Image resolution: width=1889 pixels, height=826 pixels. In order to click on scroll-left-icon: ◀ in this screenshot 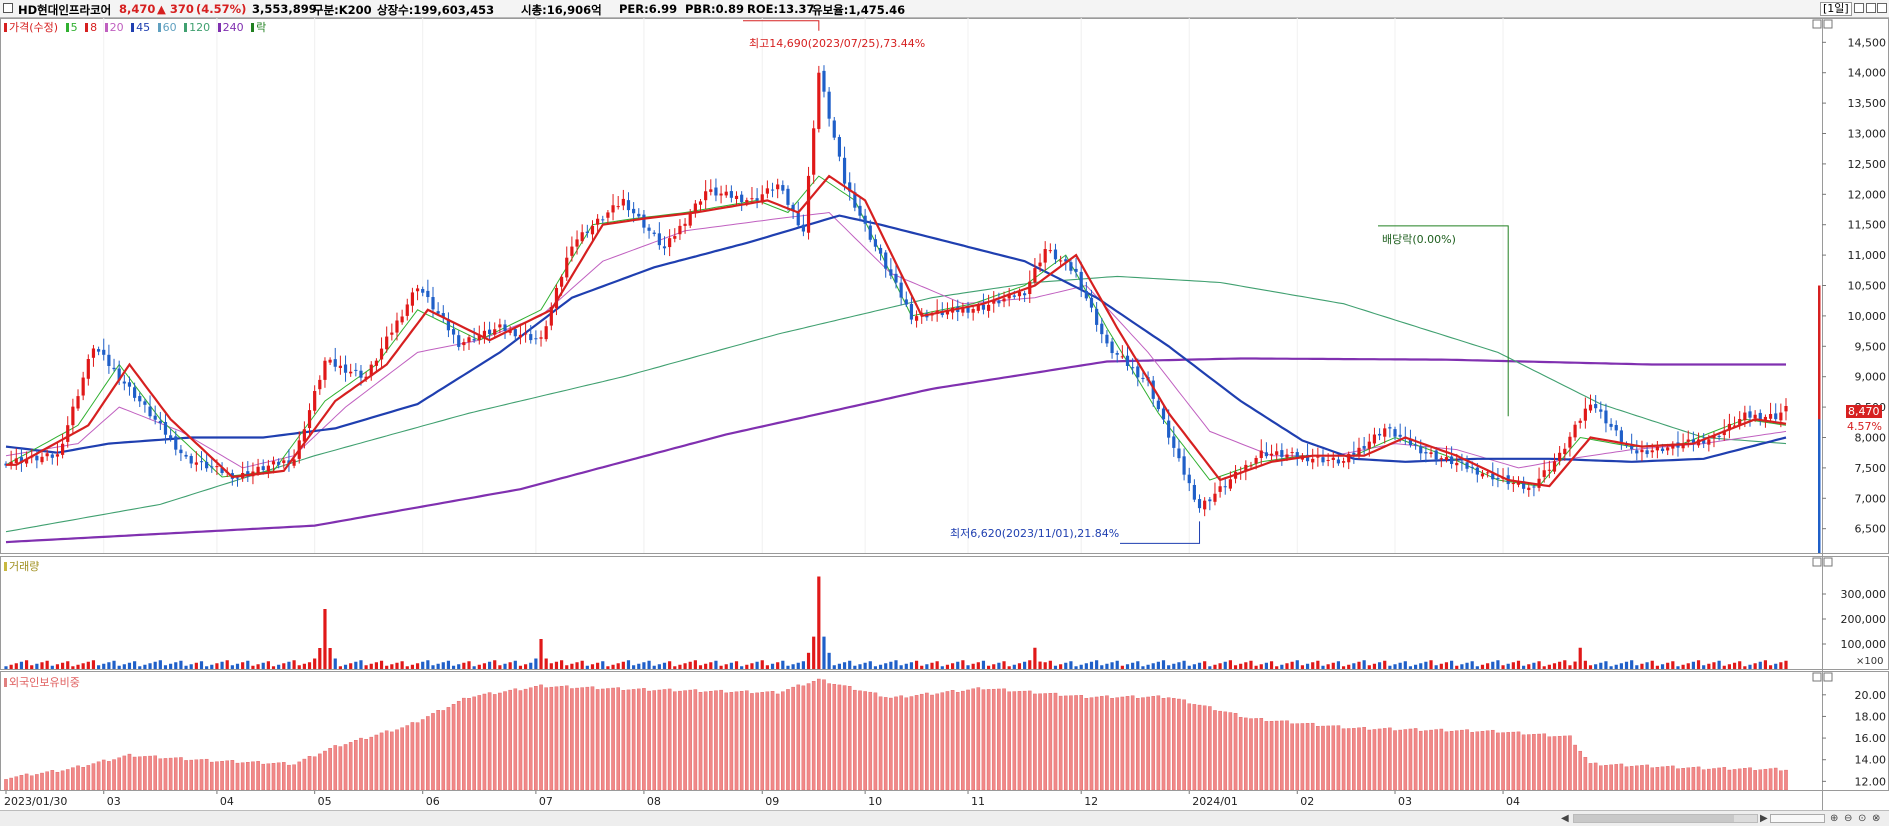, I will do `click(1565, 818)`.